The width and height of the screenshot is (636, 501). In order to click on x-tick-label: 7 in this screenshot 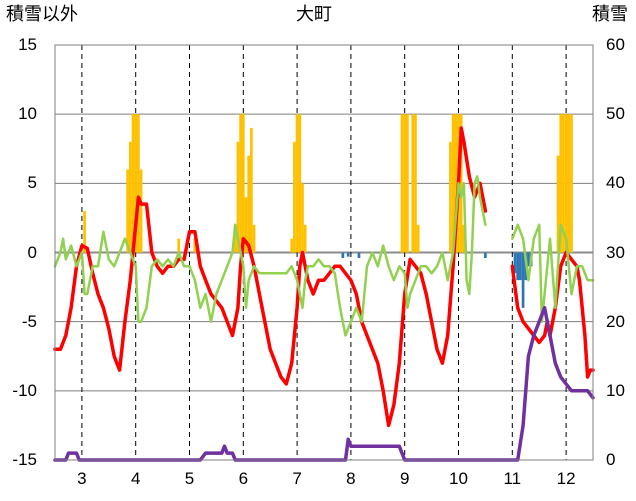, I will do `click(297, 478)`.